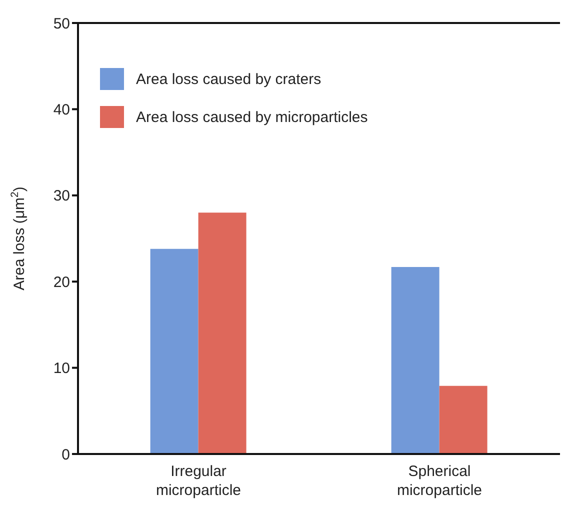 This screenshot has height=518, width=568. Describe the element at coordinates (61, 282) in the screenshot. I see `y-tick-label: 20` at that location.